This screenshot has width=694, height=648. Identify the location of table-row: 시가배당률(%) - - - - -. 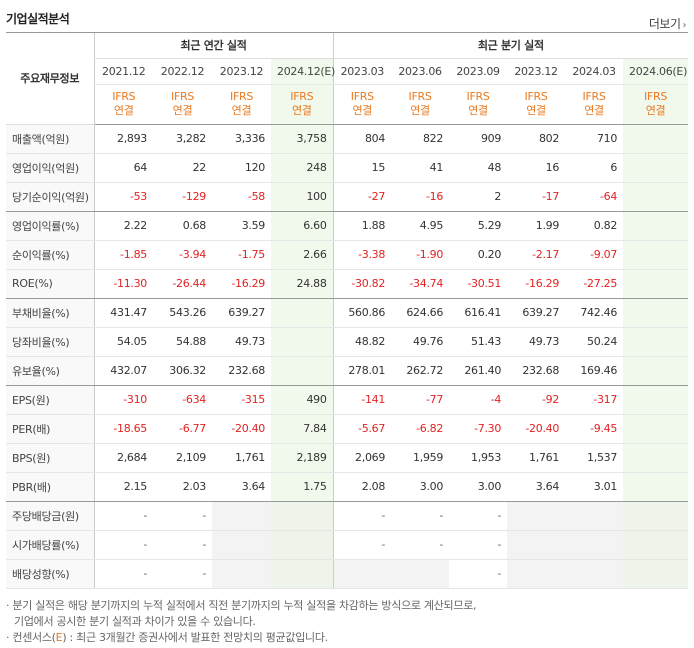
(347, 545).